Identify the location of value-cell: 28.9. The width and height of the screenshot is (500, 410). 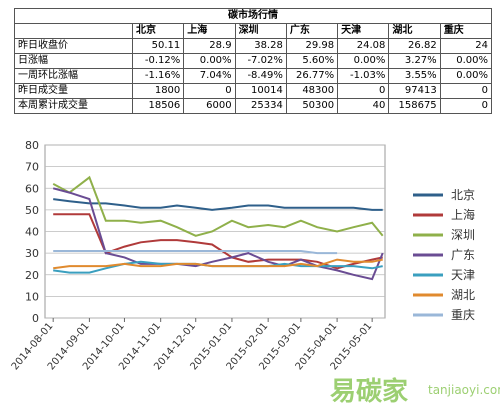
(209, 46).